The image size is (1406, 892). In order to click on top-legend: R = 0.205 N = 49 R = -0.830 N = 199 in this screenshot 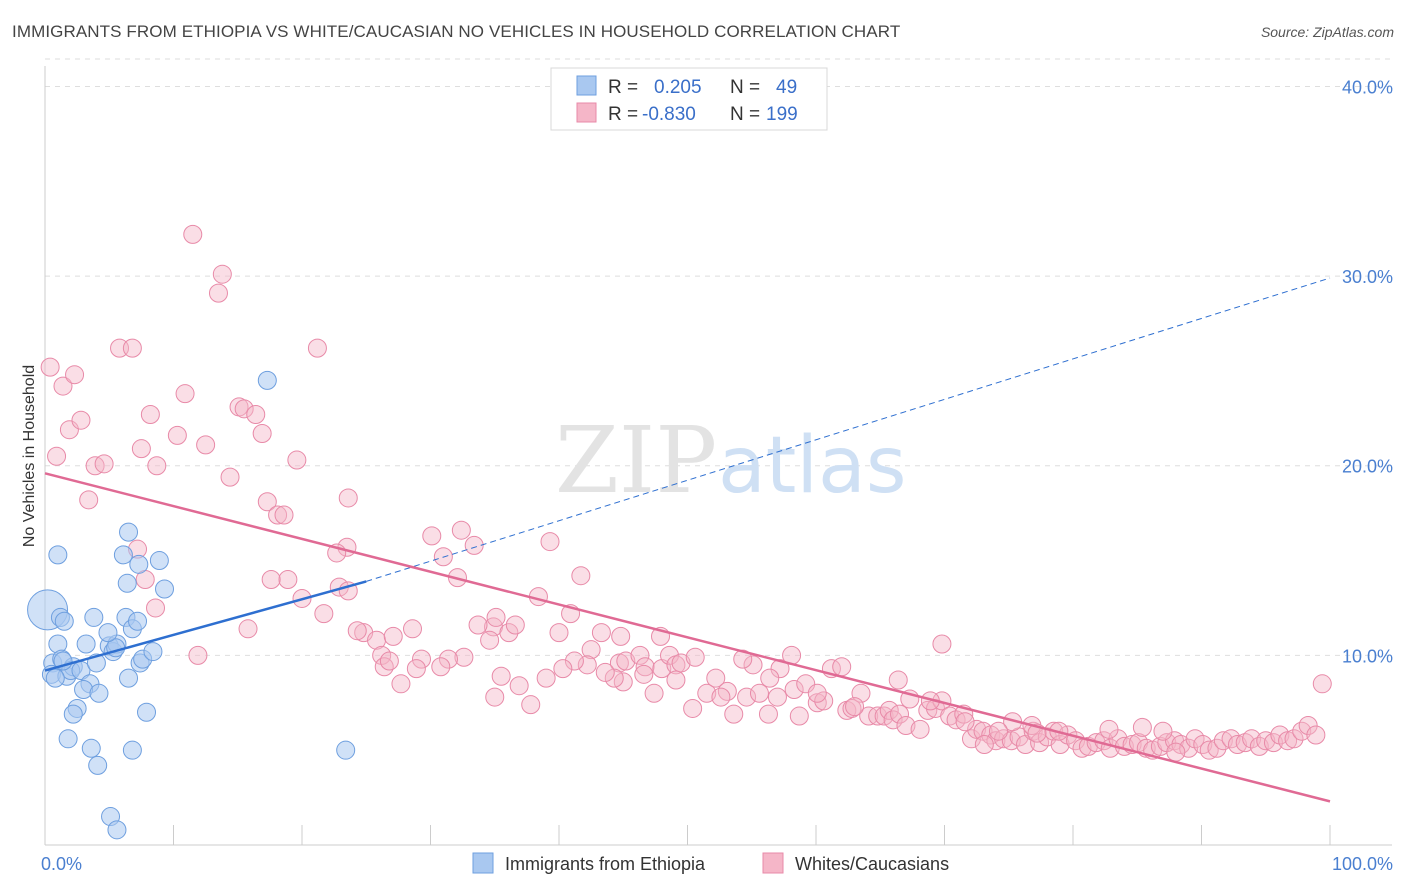, I will do `click(689, 99)`.